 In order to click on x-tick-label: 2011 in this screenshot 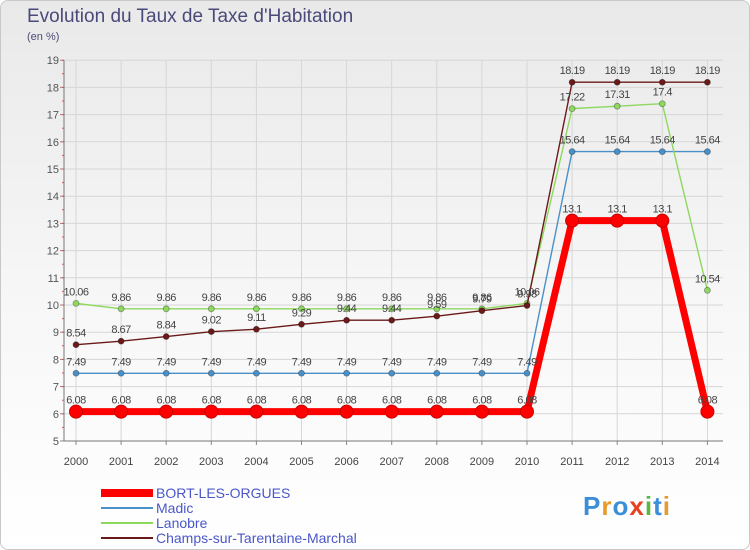, I will do `click(572, 462)`.